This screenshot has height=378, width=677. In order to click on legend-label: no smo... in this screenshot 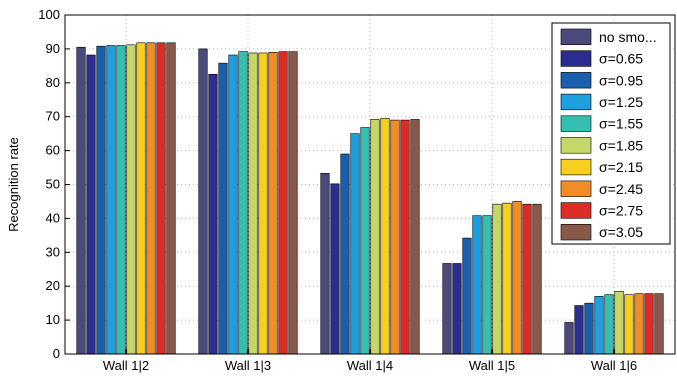, I will do `click(628, 37)`.